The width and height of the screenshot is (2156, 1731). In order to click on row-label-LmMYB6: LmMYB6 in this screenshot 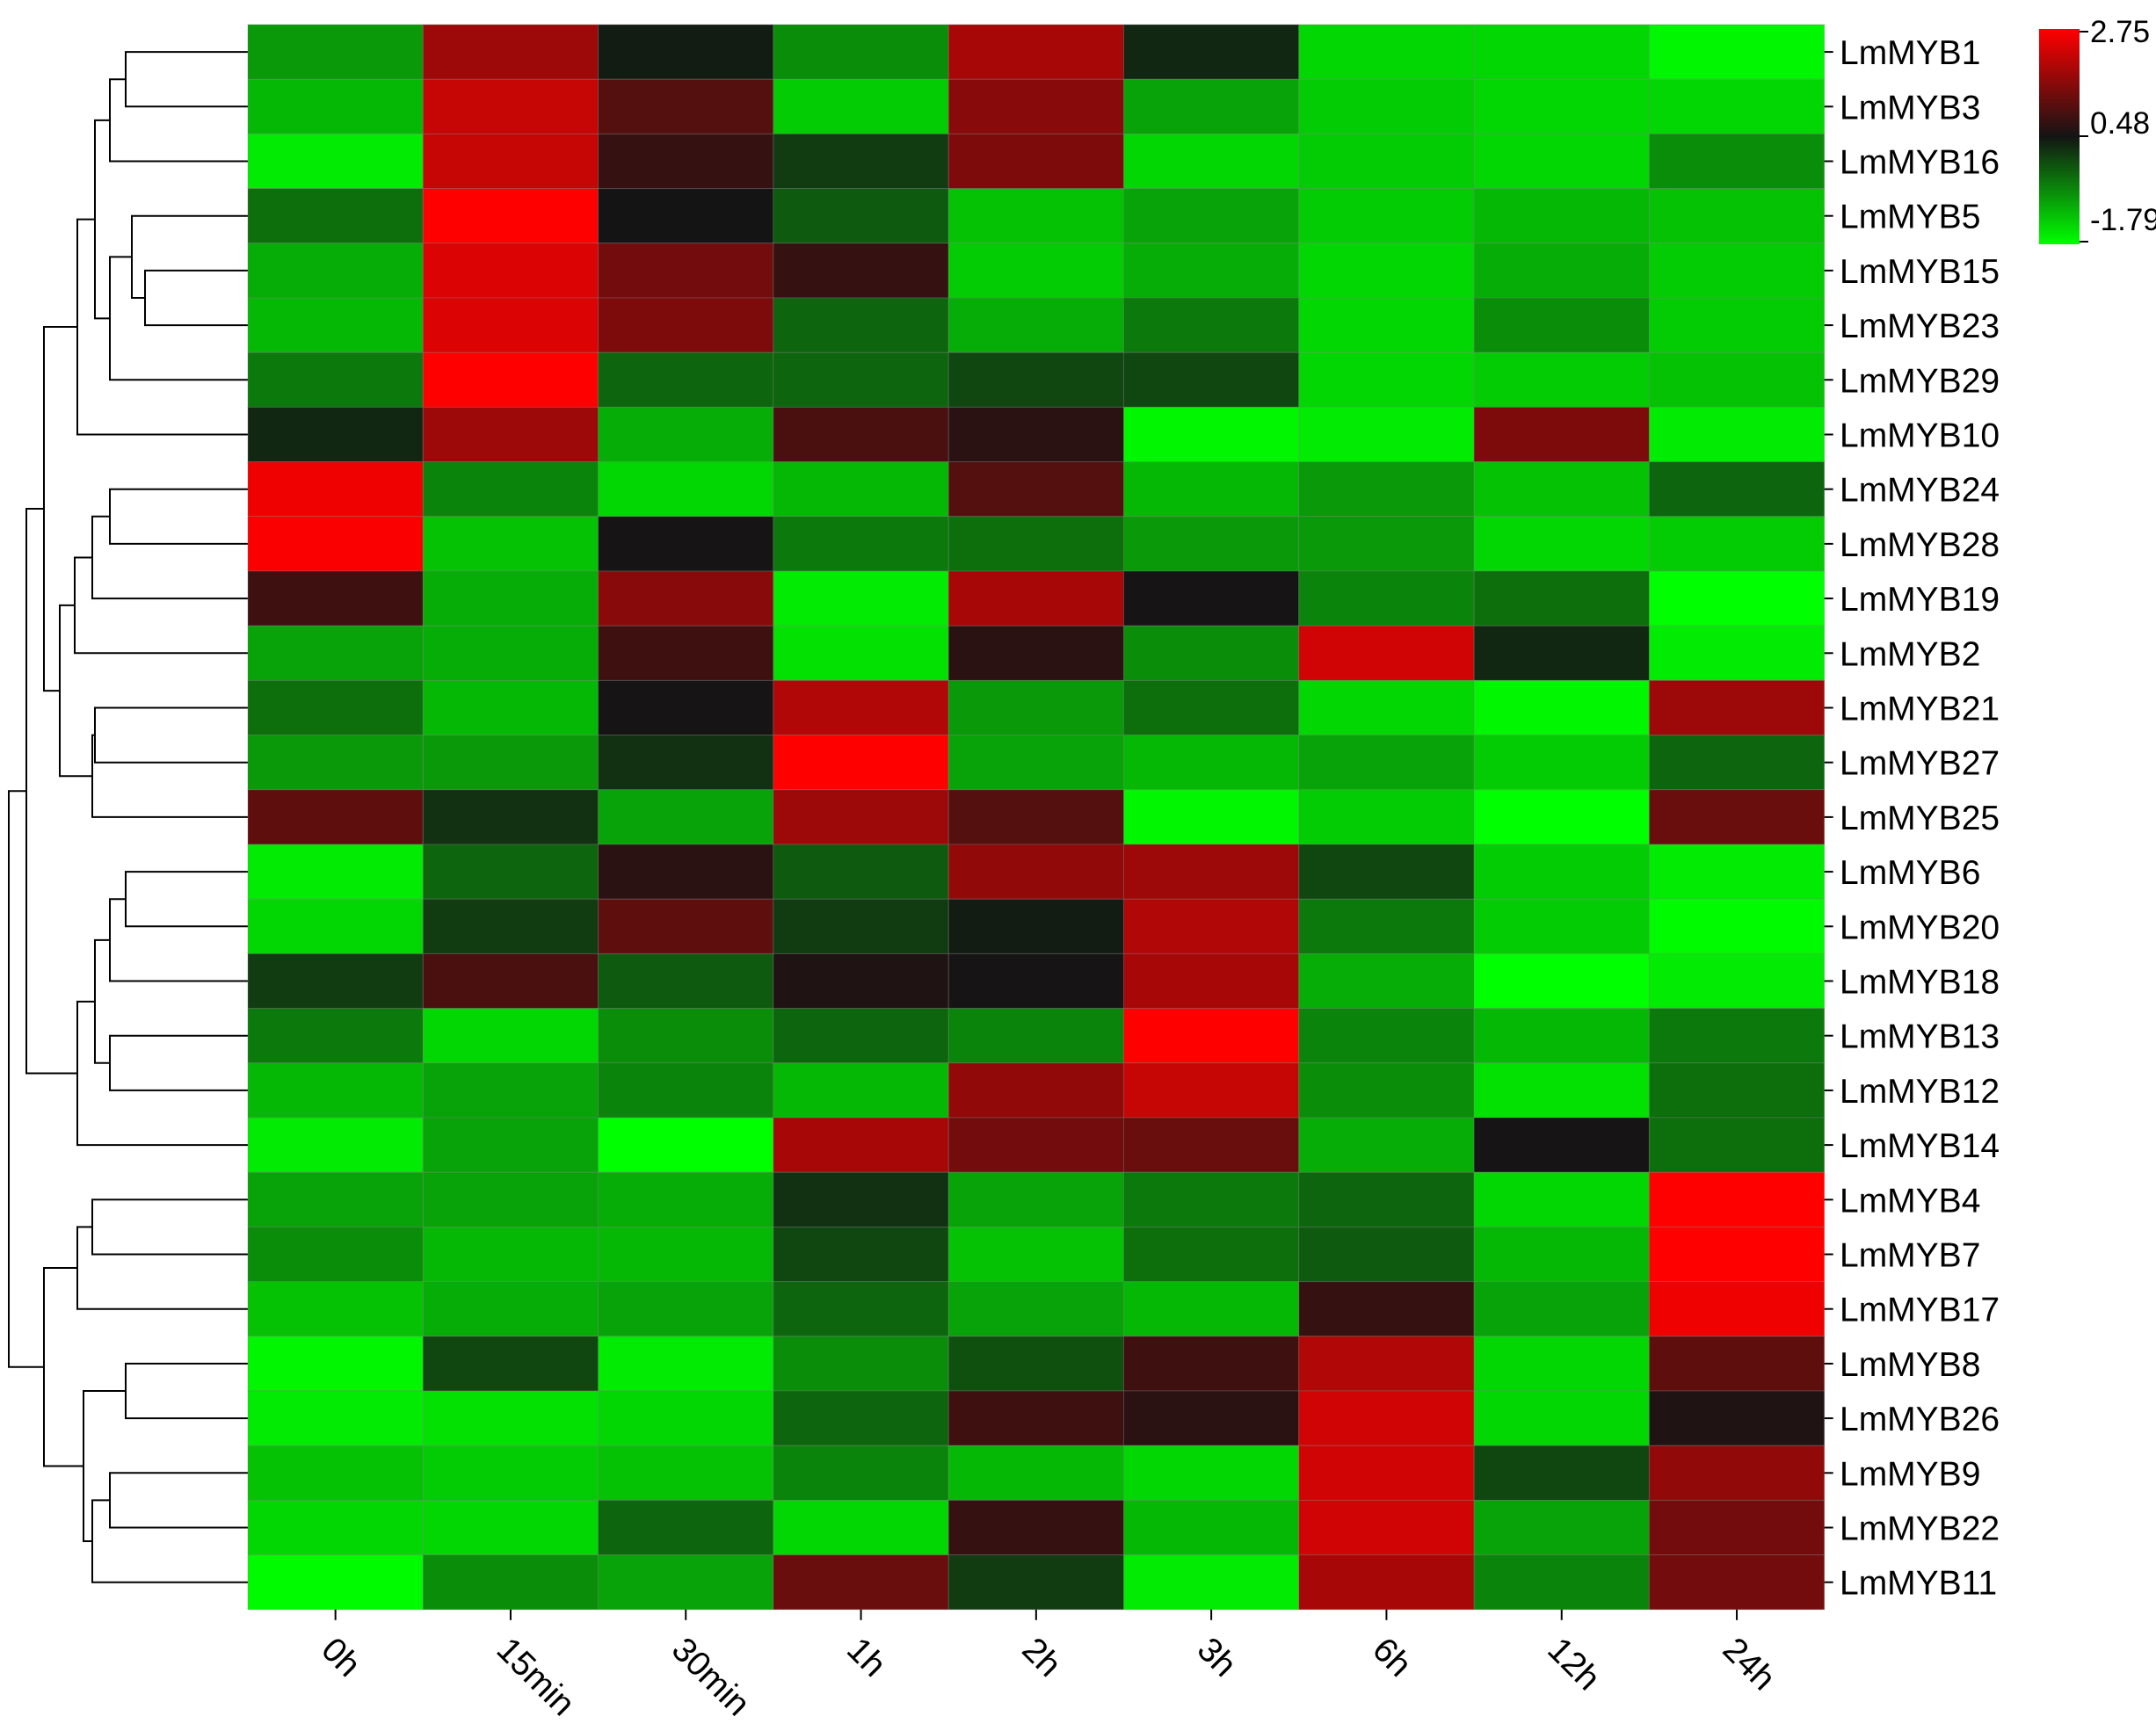, I will do `click(1910, 873)`.